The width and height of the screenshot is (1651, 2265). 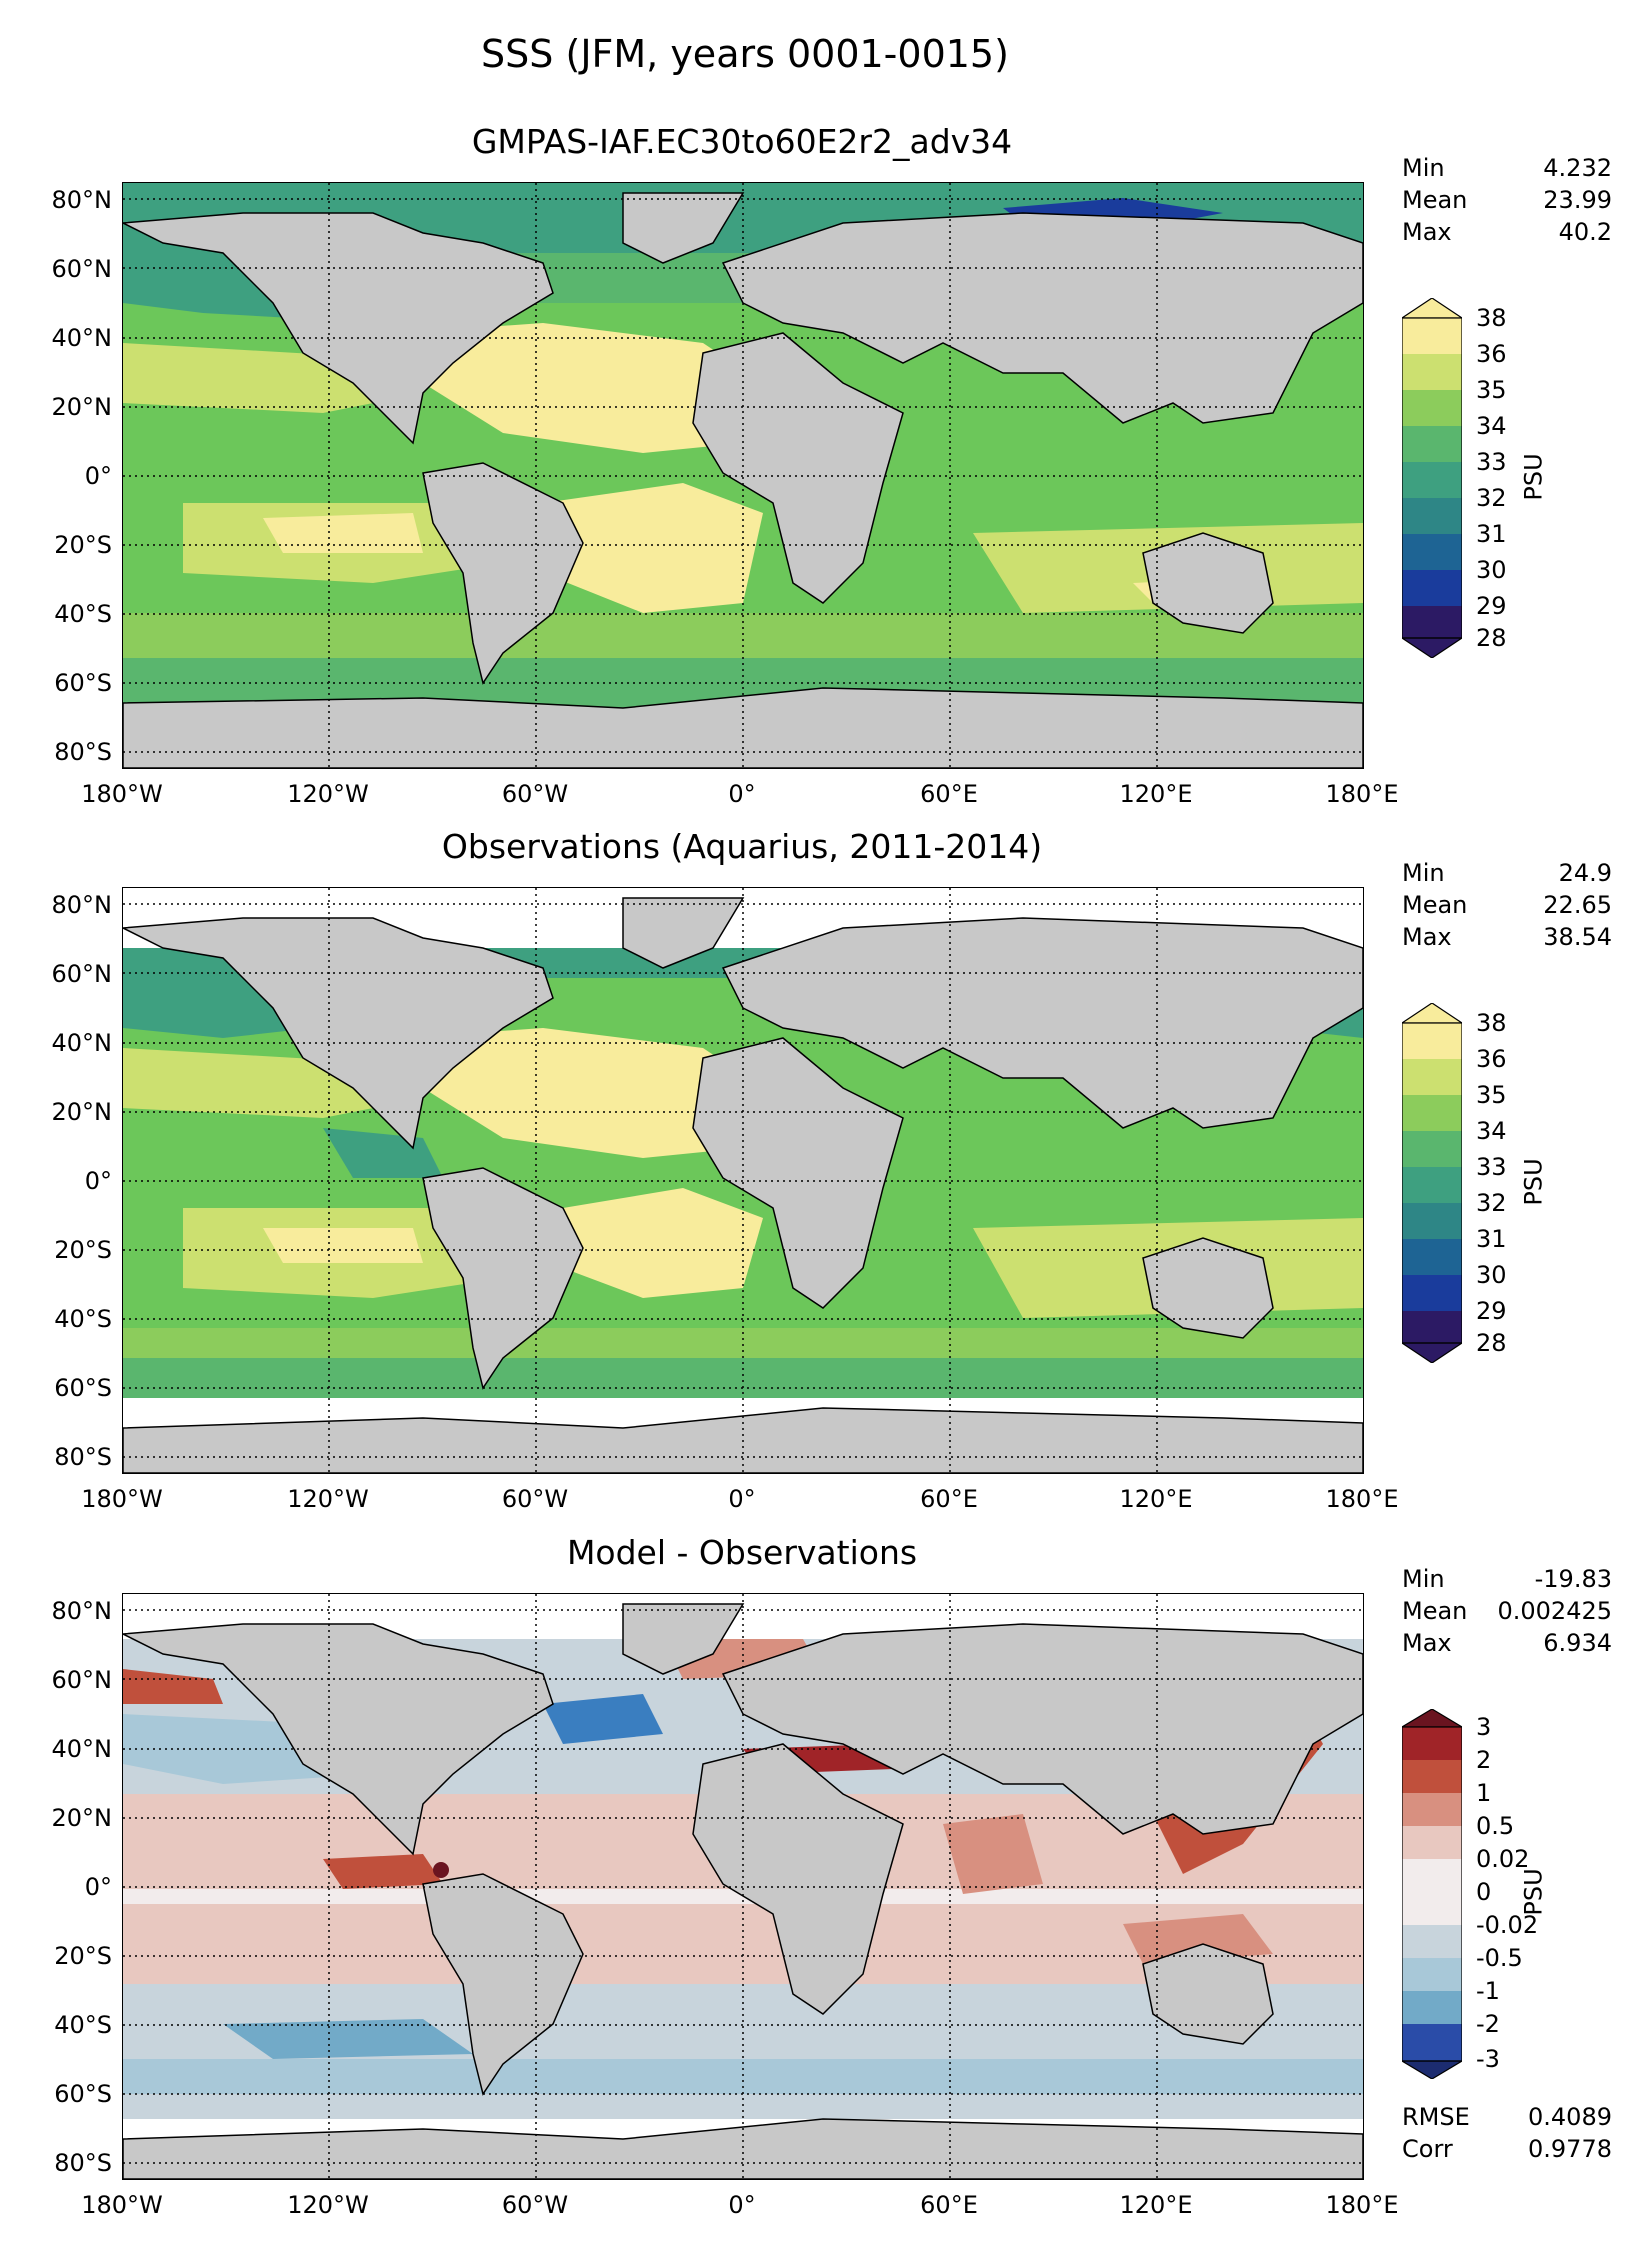 What do you see at coordinates (1554, 1611) in the screenshot?
I see `stat-value: 0.002425` at bounding box center [1554, 1611].